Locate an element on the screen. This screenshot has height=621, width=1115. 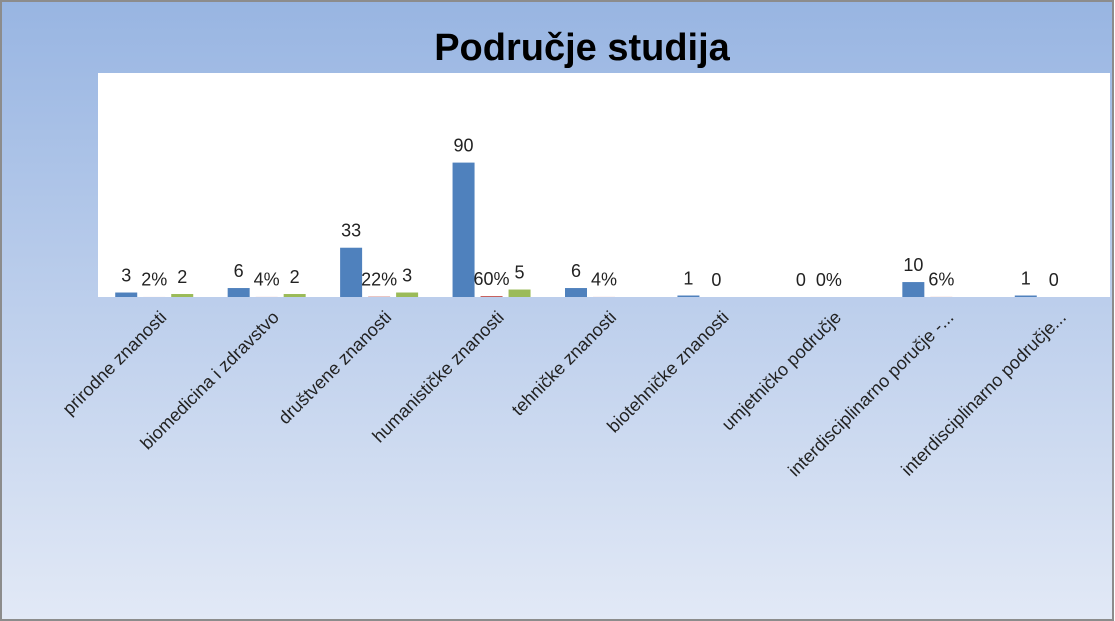
data-label: 90 is located at coordinates (464, 145).